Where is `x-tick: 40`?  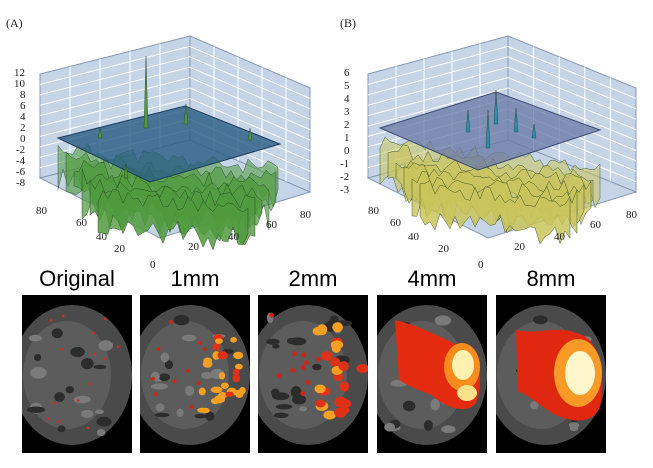 x-tick: 40 is located at coordinates (234, 237).